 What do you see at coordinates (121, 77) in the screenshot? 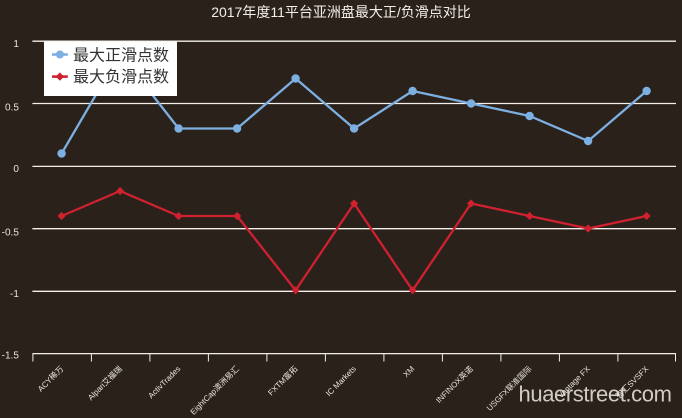
I see `svg-text: 最大负滑点数` at bounding box center [121, 77].